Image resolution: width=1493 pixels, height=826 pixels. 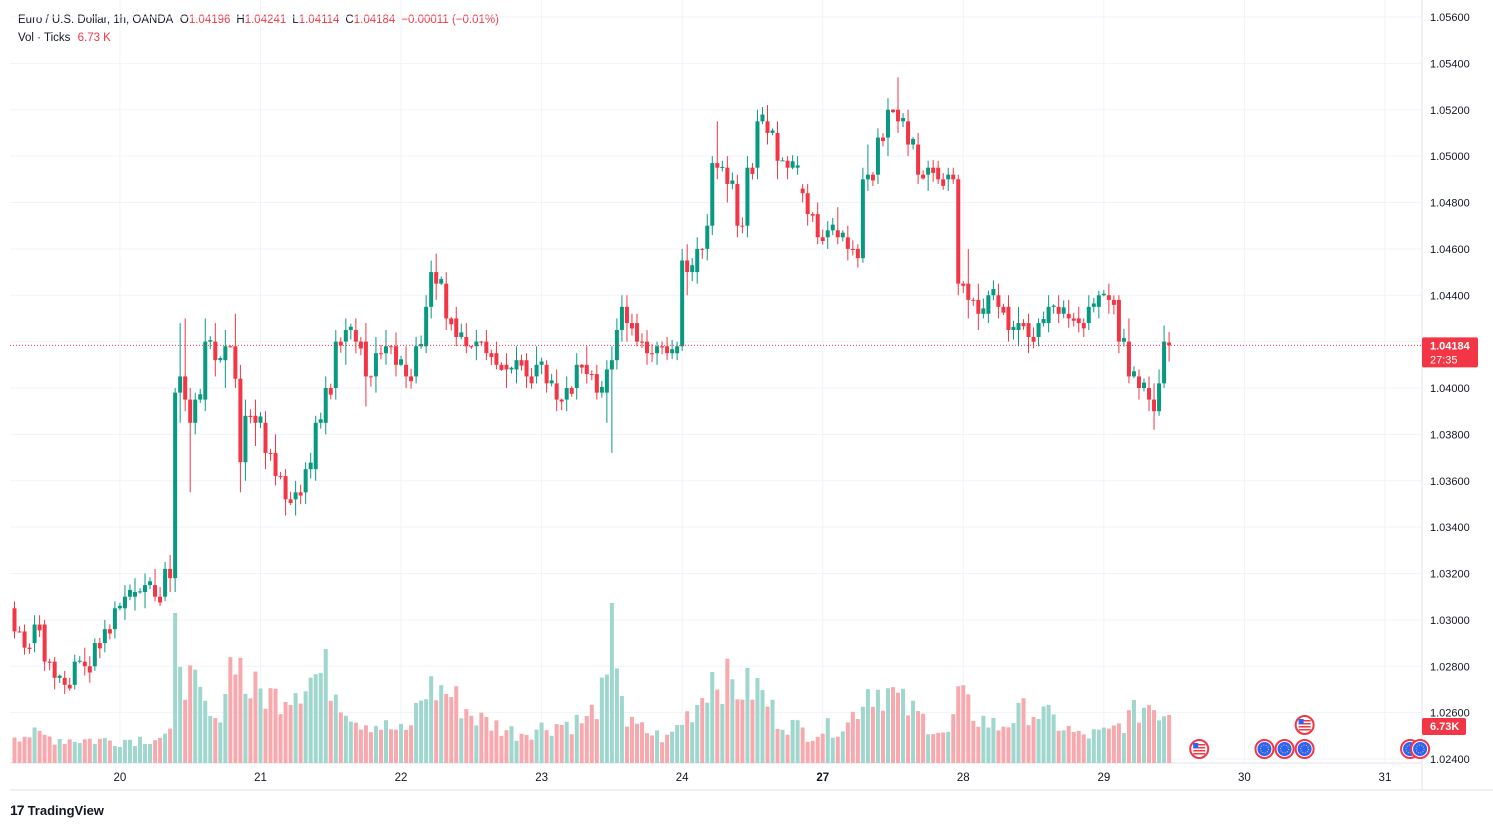 What do you see at coordinates (57, 810) in the screenshot?
I see `tradingview-branding: 17 TradingView` at bounding box center [57, 810].